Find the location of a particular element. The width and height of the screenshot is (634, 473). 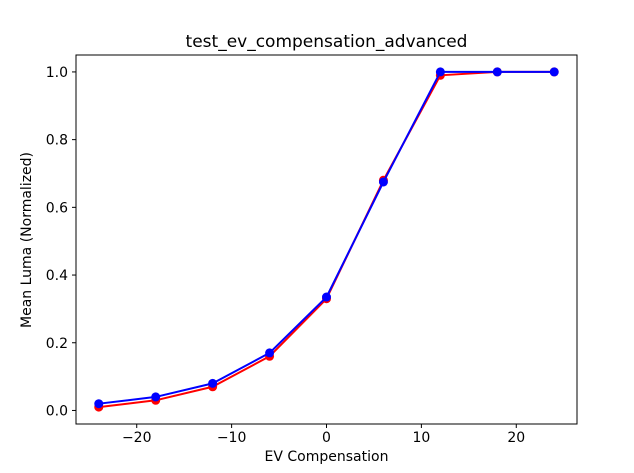

x-tick-label: 20 is located at coordinates (516, 438).